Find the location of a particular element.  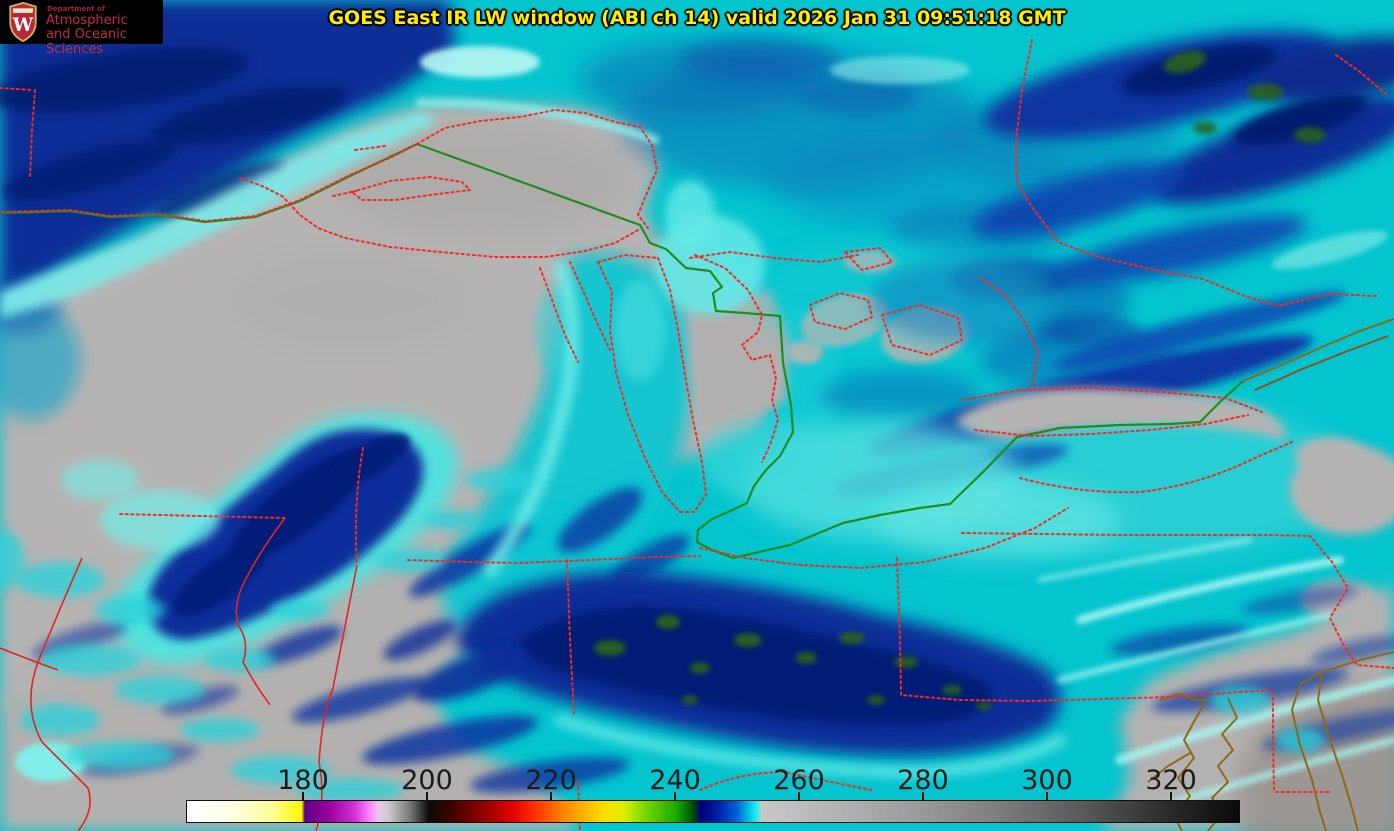

crest-letter: W is located at coordinates (23, 25).